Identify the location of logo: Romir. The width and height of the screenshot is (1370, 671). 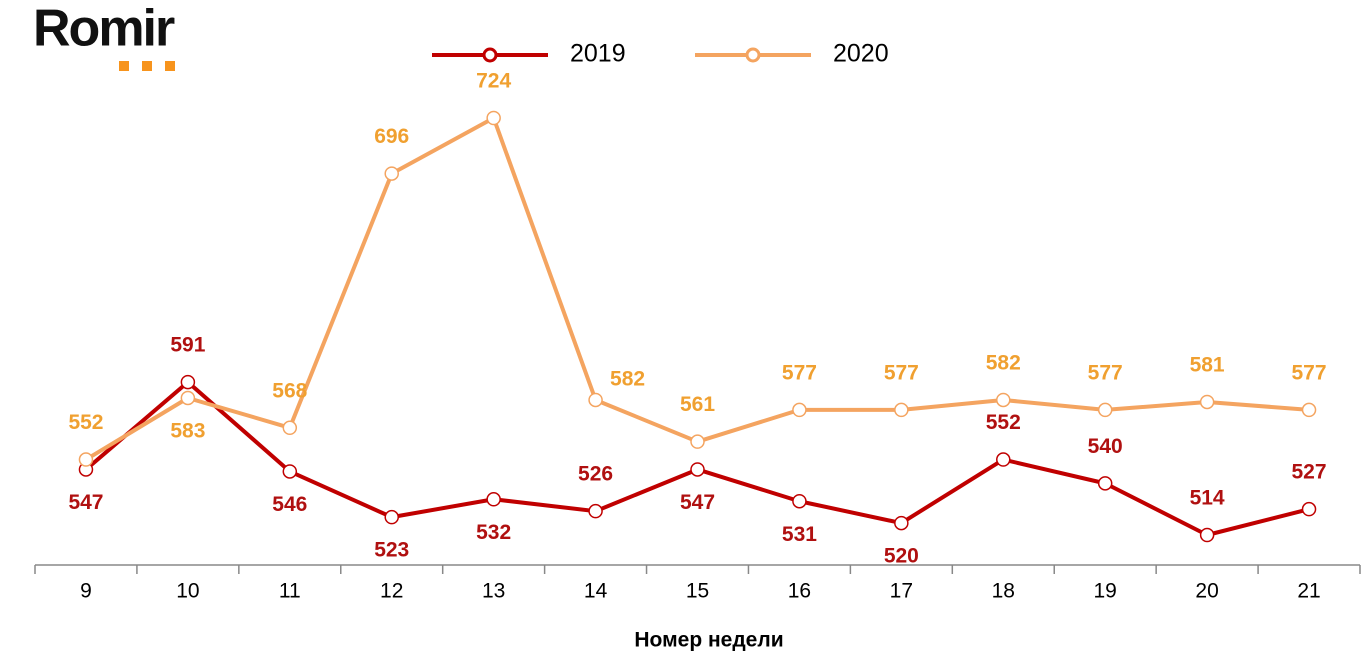
(104, 29).